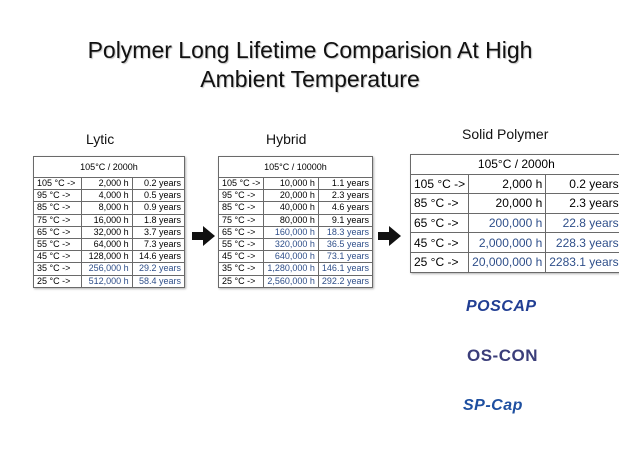  What do you see at coordinates (507, 242) in the screenshot?
I see `hours-cell: 2,000,000 h` at bounding box center [507, 242].